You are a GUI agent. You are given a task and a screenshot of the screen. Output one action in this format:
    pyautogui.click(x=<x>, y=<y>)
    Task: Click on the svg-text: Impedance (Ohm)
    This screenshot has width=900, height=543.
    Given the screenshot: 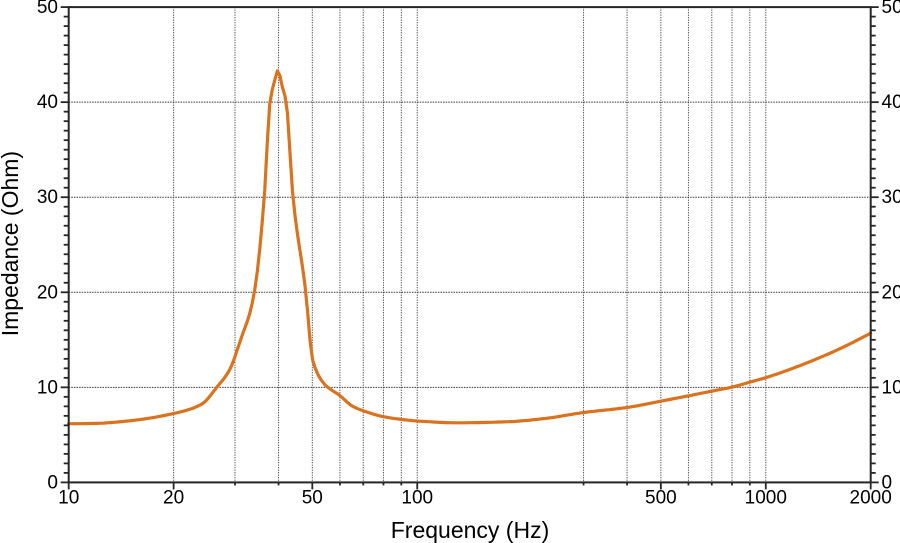 What is the action you would take?
    pyautogui.click(x=11, y=243)
    